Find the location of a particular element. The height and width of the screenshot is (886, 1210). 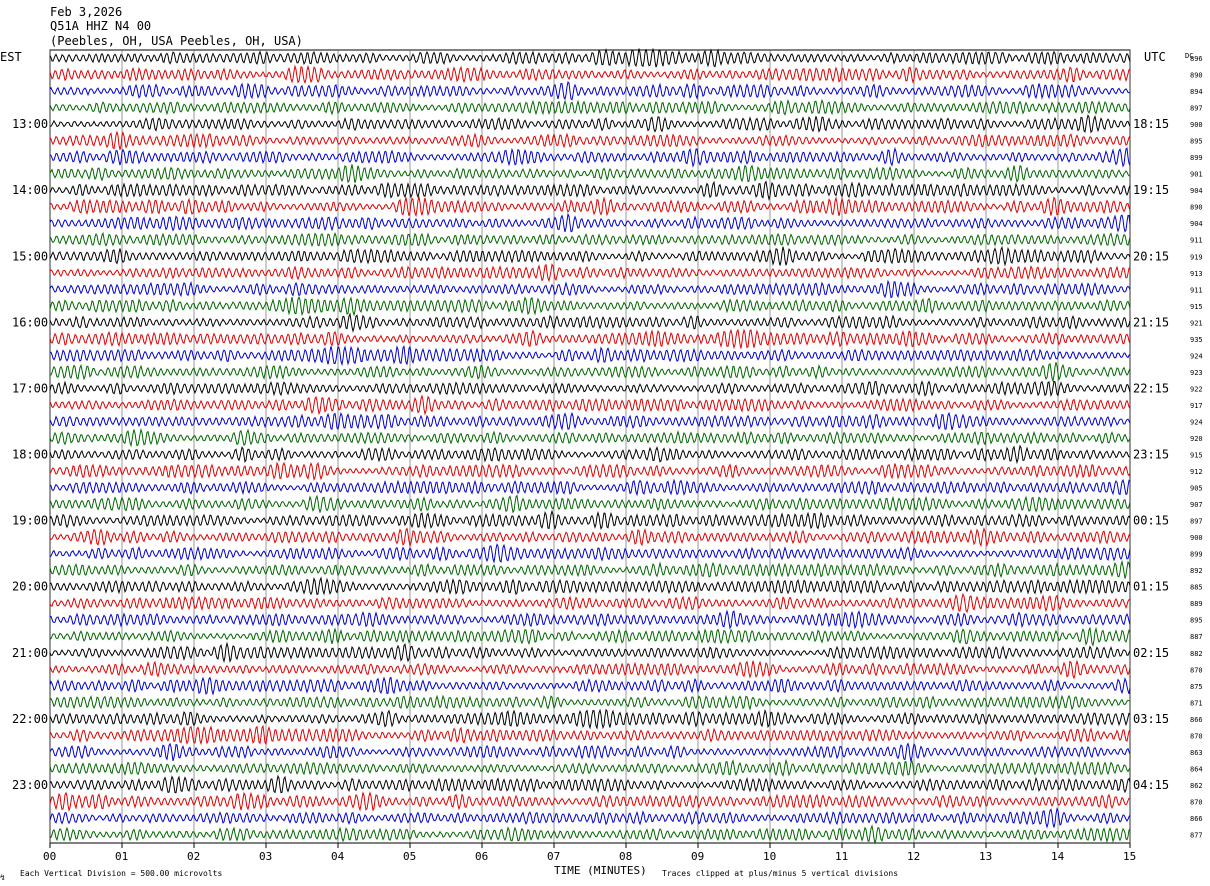

dc-value-row-44: 862 is located at coordinates (1196, 786).